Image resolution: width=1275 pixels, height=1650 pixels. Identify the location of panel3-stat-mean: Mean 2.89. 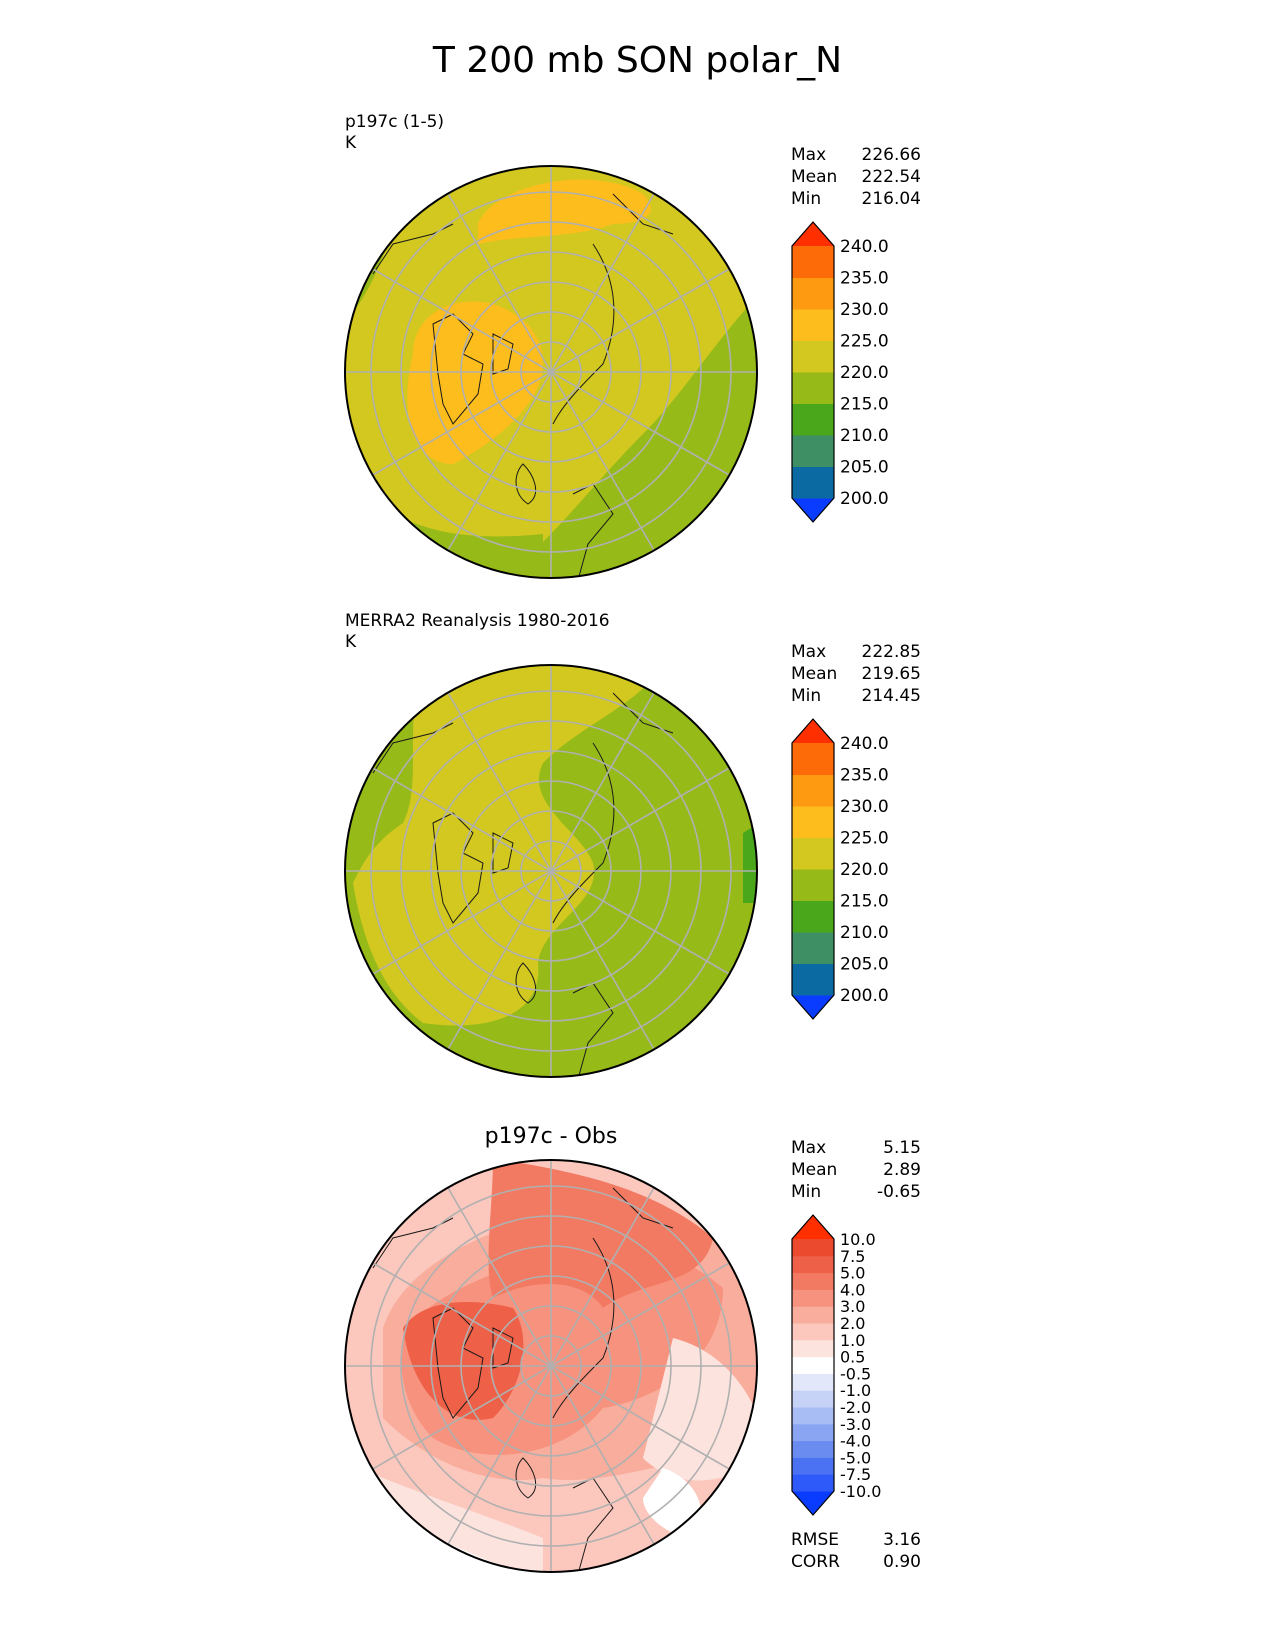
(856, 1170).